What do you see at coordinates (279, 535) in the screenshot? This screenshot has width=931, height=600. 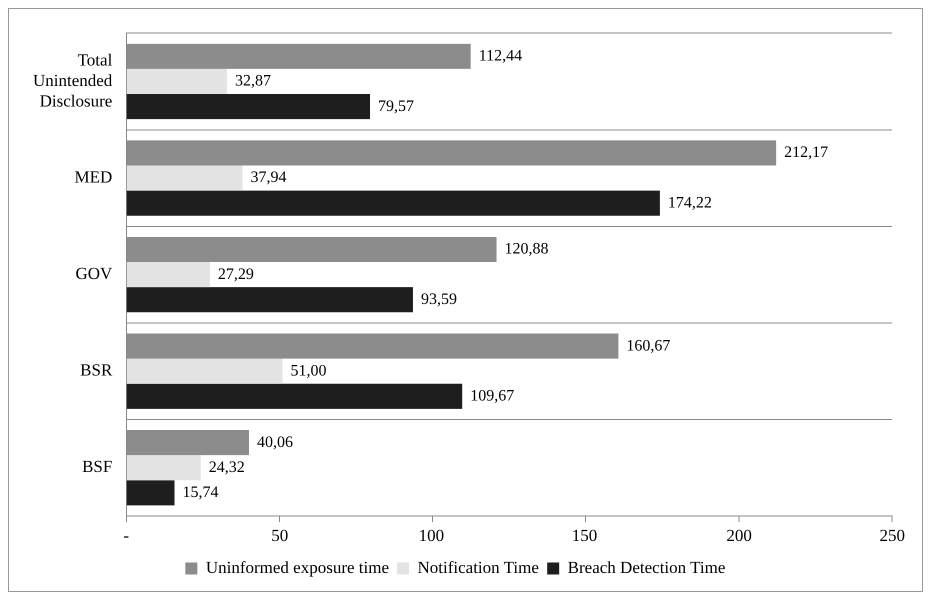 I see `x-tick-label: 50` at bounding box center [279, 535].